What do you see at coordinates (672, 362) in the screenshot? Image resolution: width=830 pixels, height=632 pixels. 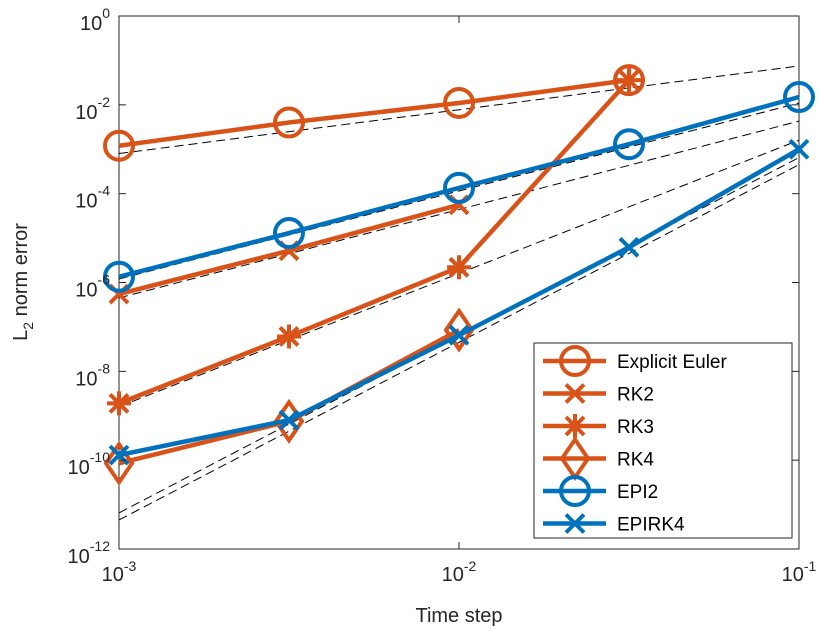 I see `legend-label: Explicit Euler` at bounding box center [672, 362].